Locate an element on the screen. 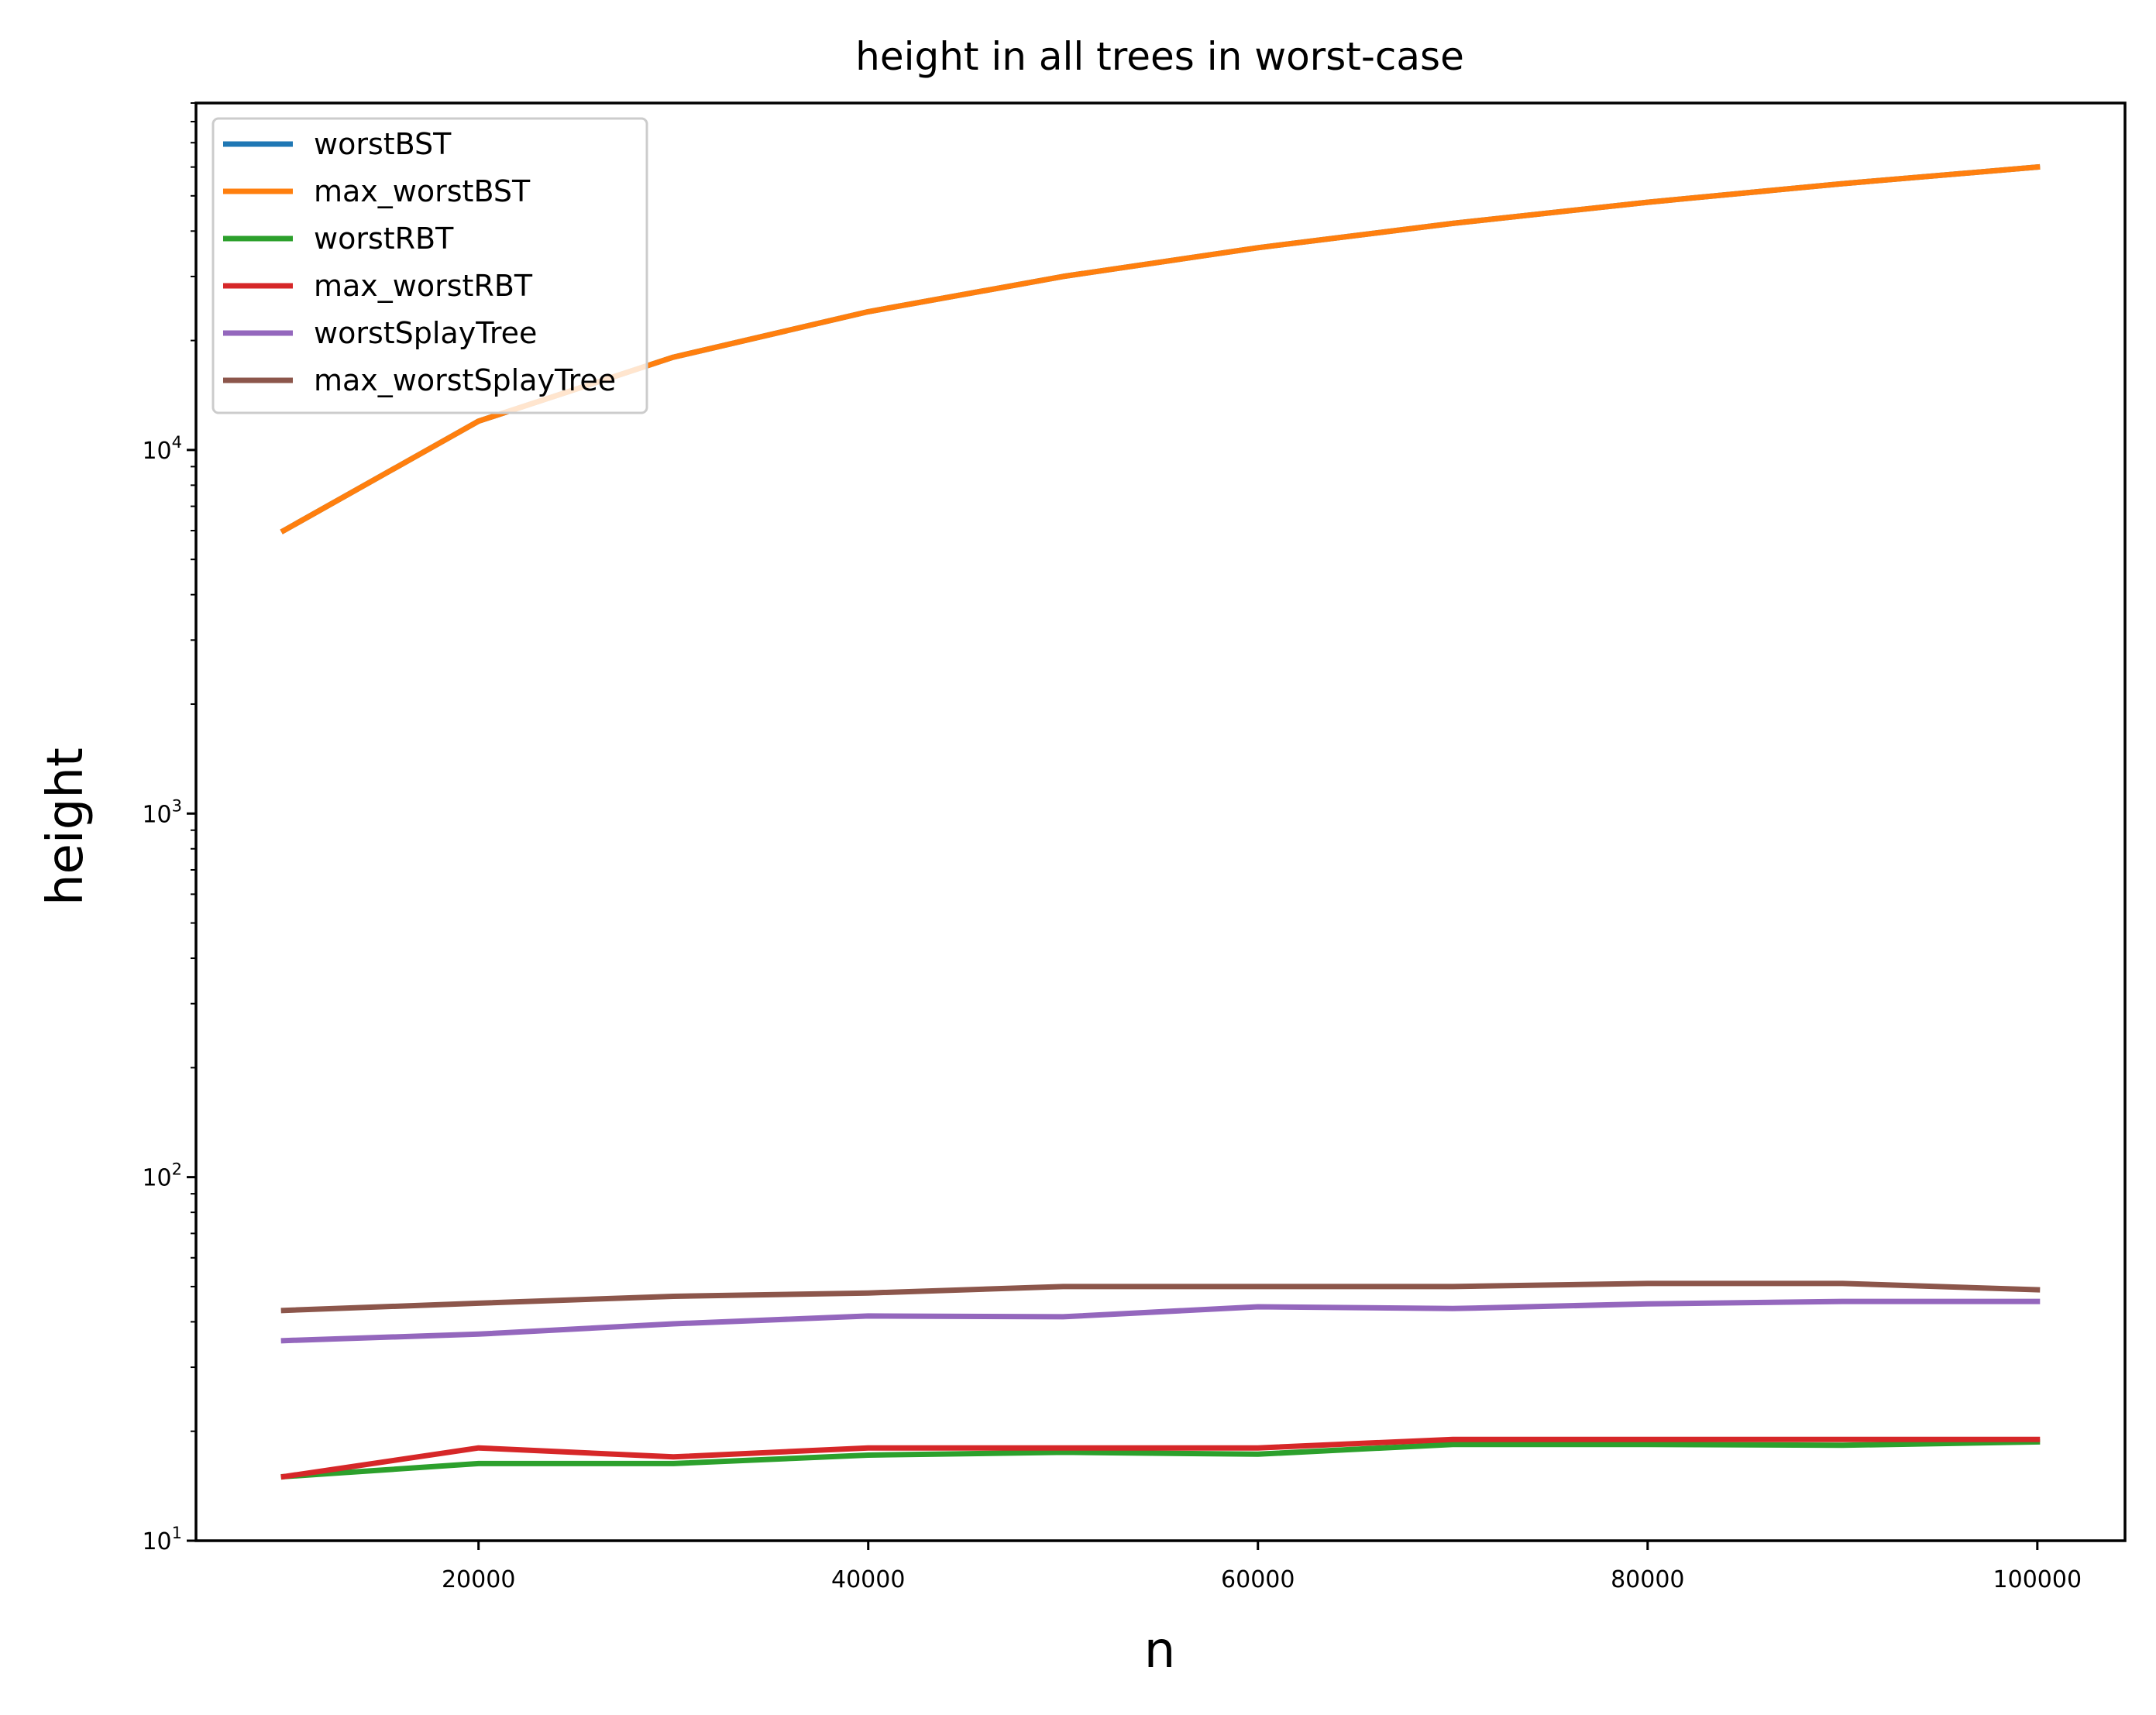 Image resolution: width=2156 pixels, height=1715 pixels. series-line-max_worstSplayTree is located at coordinates (1160, 1297).